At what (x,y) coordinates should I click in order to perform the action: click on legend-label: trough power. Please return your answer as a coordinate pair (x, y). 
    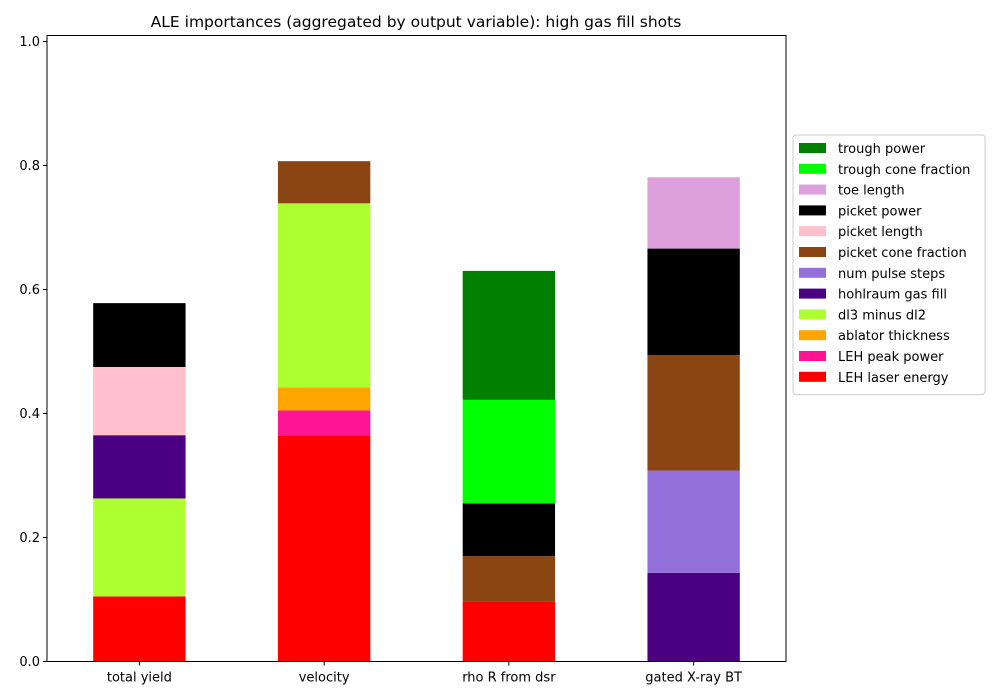
    Looking at the image, I should click on (882, 149).